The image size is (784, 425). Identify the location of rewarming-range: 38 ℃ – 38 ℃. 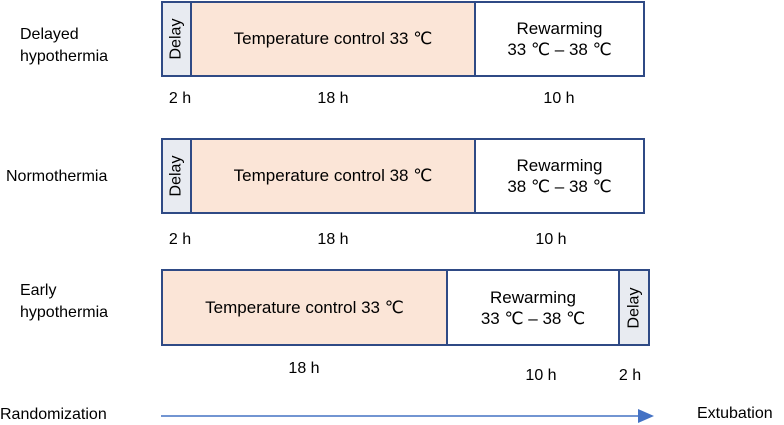
(559, 186).